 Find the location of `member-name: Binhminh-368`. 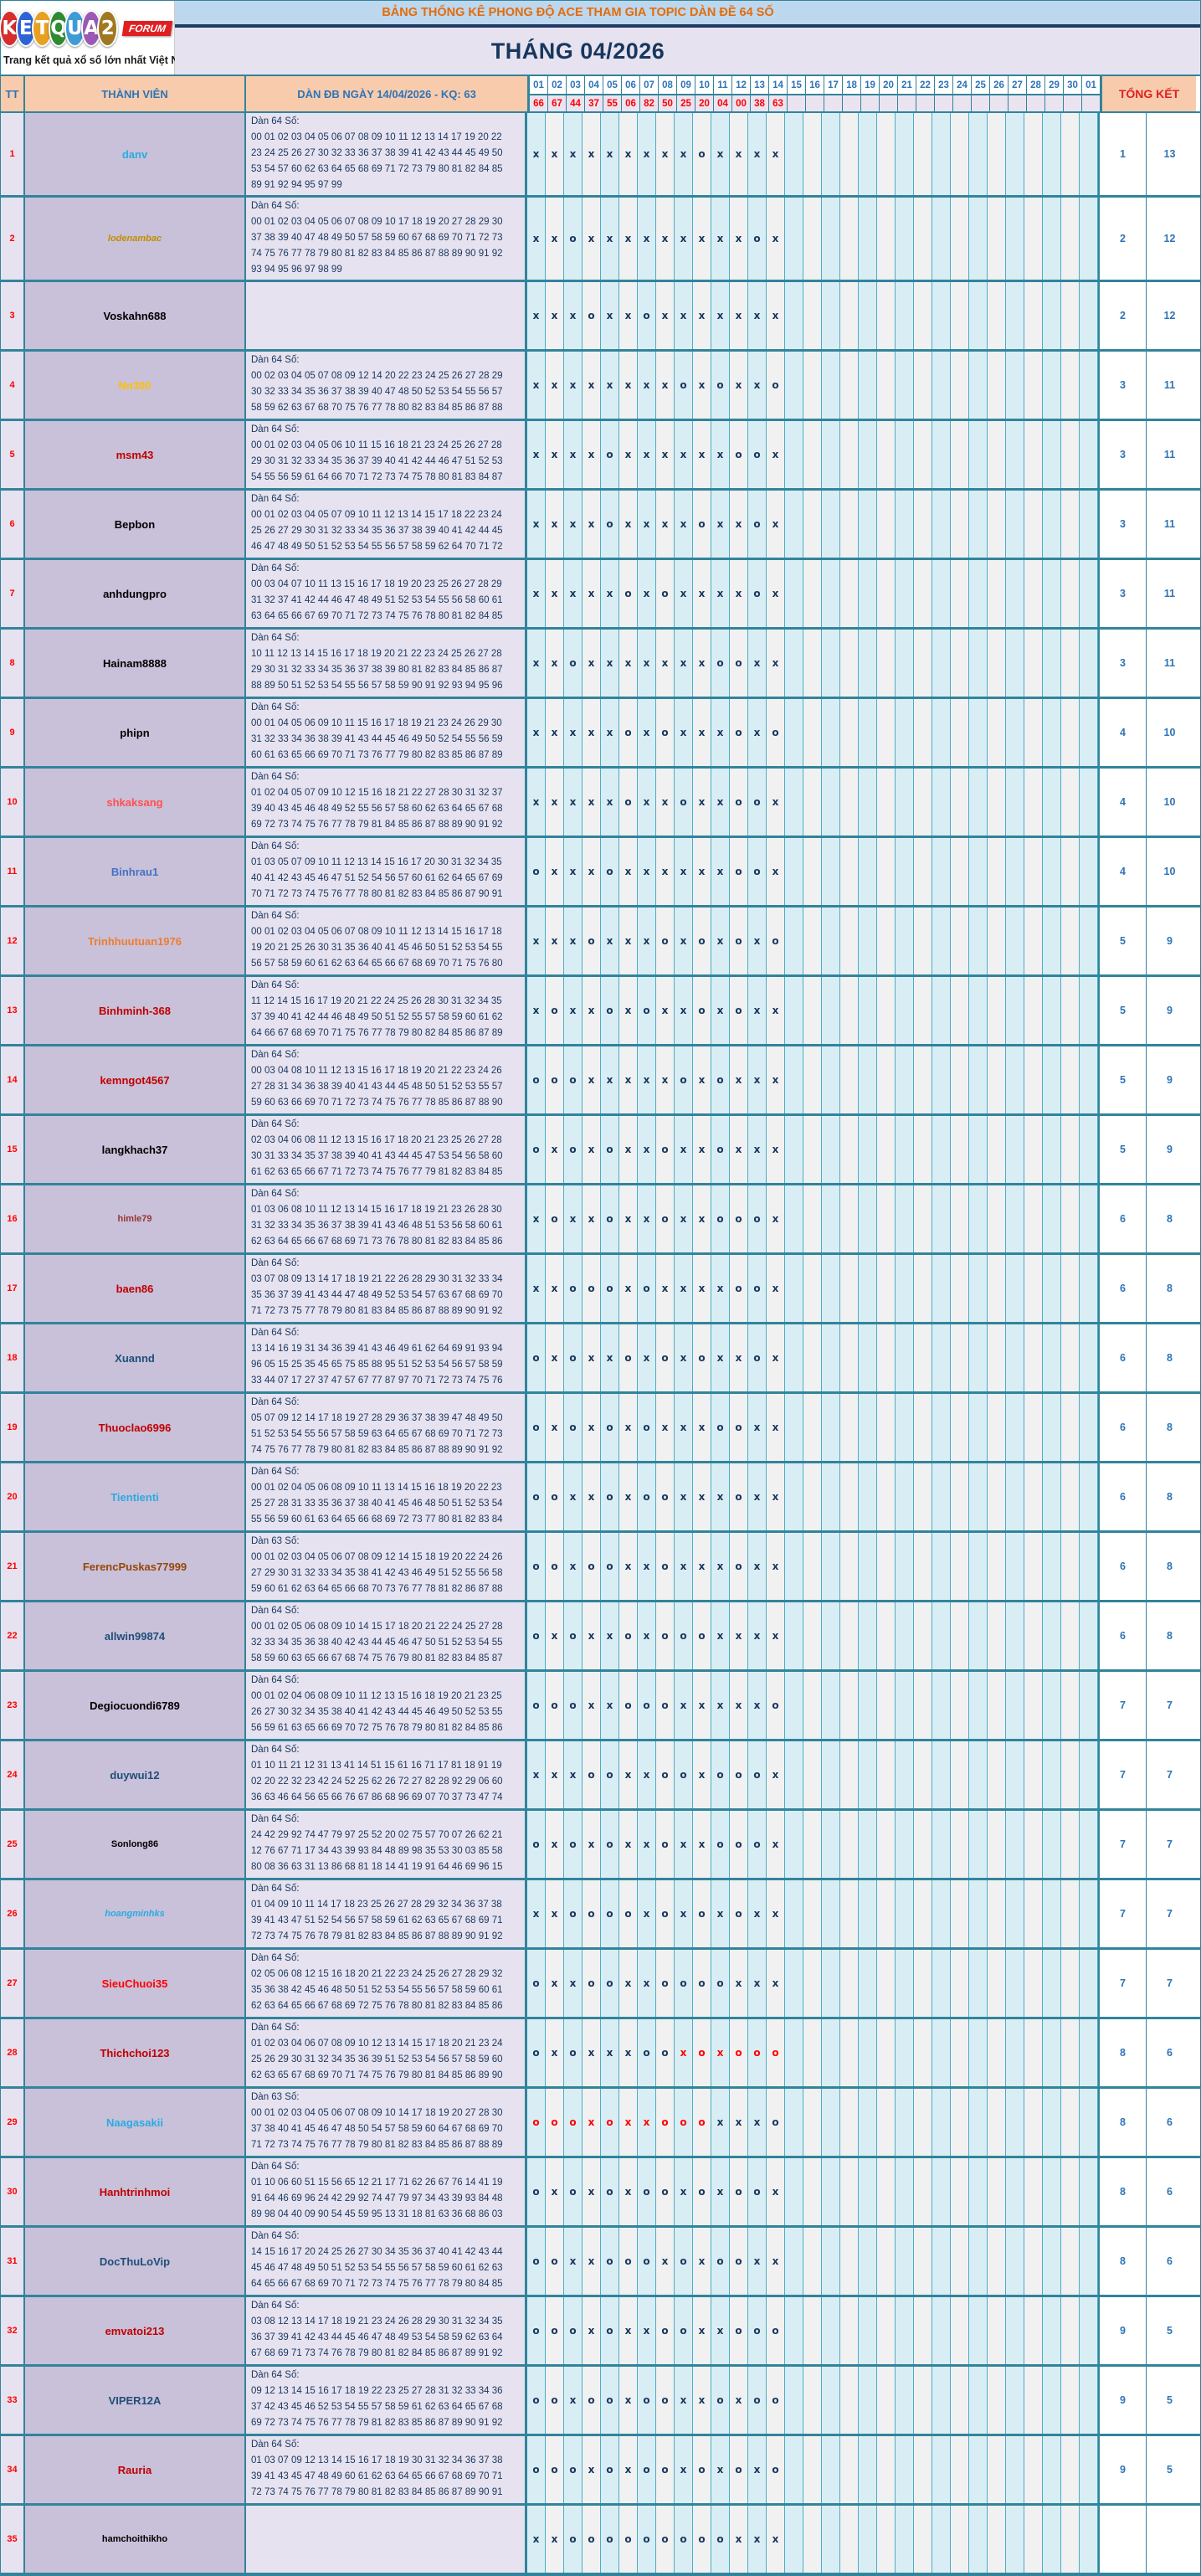

member-name: Binhminh-368 is located at coordinates (135, 1011).